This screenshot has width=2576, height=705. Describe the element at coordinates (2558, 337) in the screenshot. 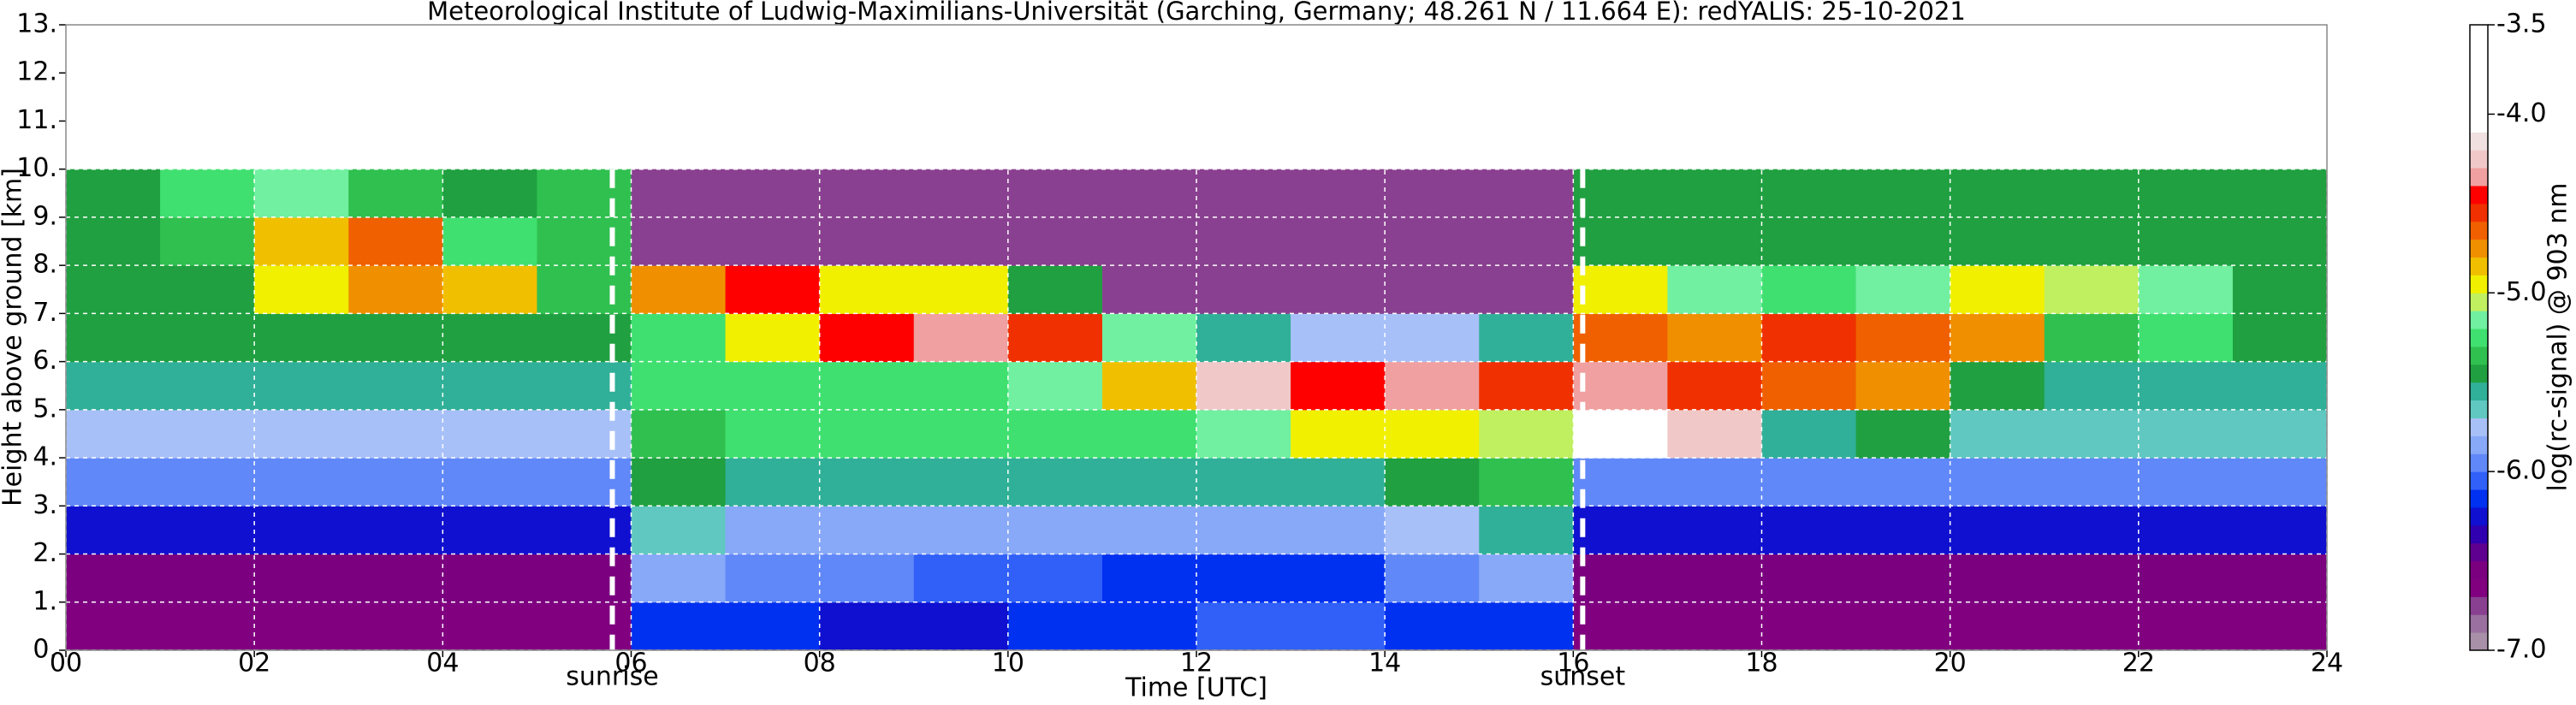

I see `colorbar-label: log(rc-signal) @ 903 nm` at that location.